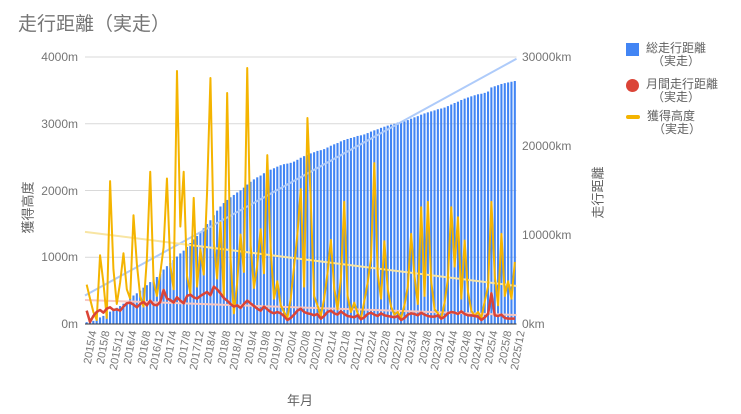 This screenshot has height=414, width=741. I want to click on left-axis-tick-label: 2000m, so click(59, 190).